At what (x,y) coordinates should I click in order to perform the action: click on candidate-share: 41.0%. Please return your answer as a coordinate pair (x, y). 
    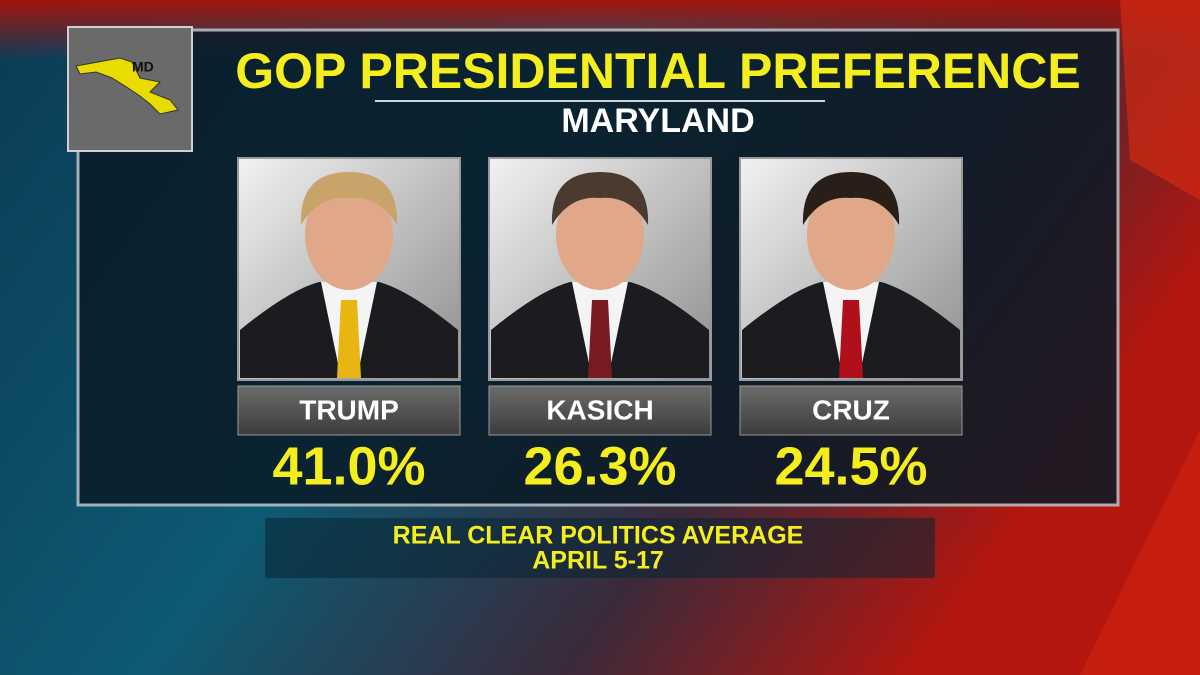
    Looking at the image, I should click on (348, 466).